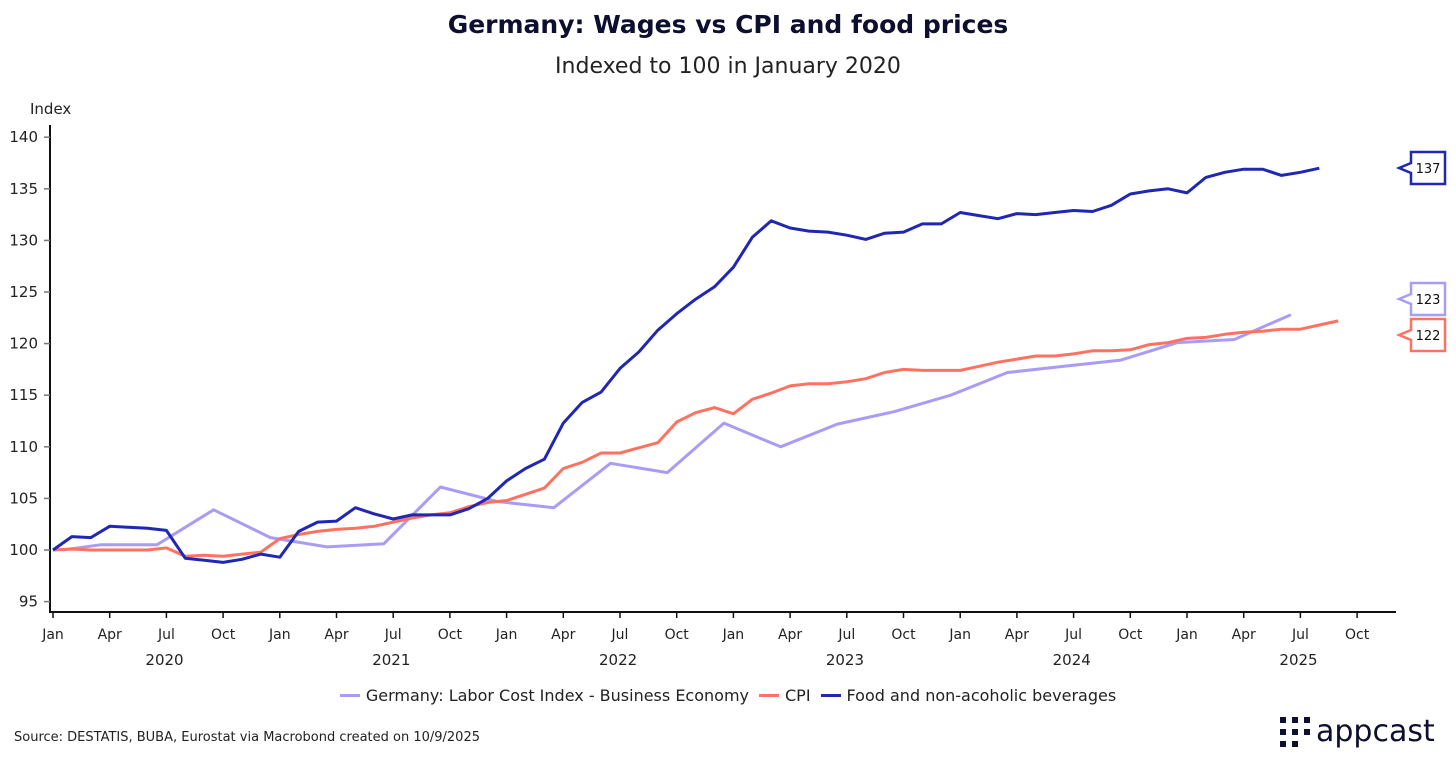  I want to click on legend-item-food: Food and non-acoholic beverages, so click(968, 695).